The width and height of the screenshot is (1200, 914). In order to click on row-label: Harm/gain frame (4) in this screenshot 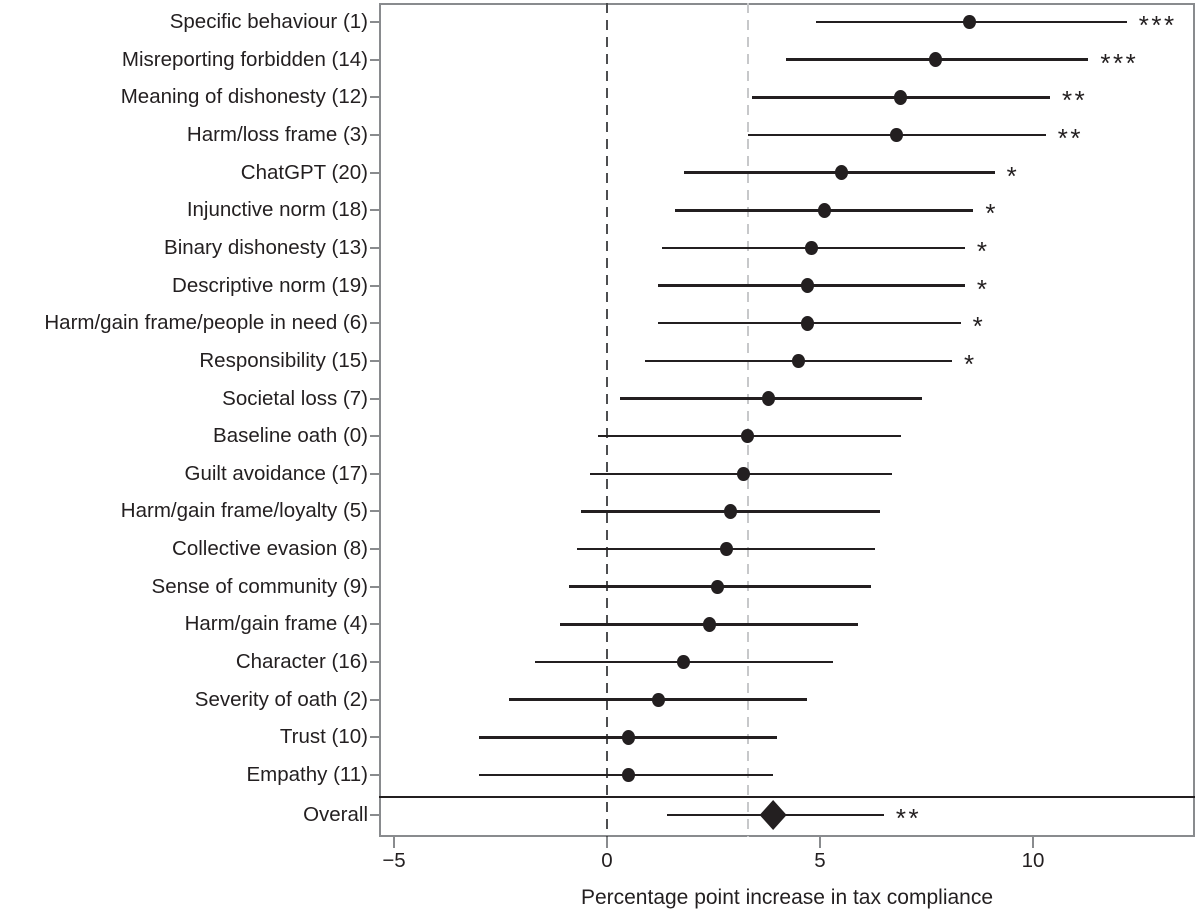, I will do `click(276, 624)`.